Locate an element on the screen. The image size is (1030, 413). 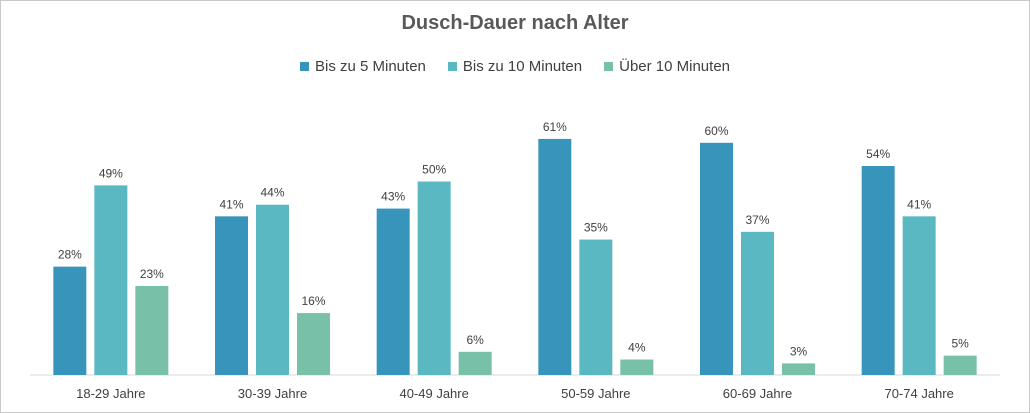
data-label-2-0: 43% is located at coordinates (393, 197).